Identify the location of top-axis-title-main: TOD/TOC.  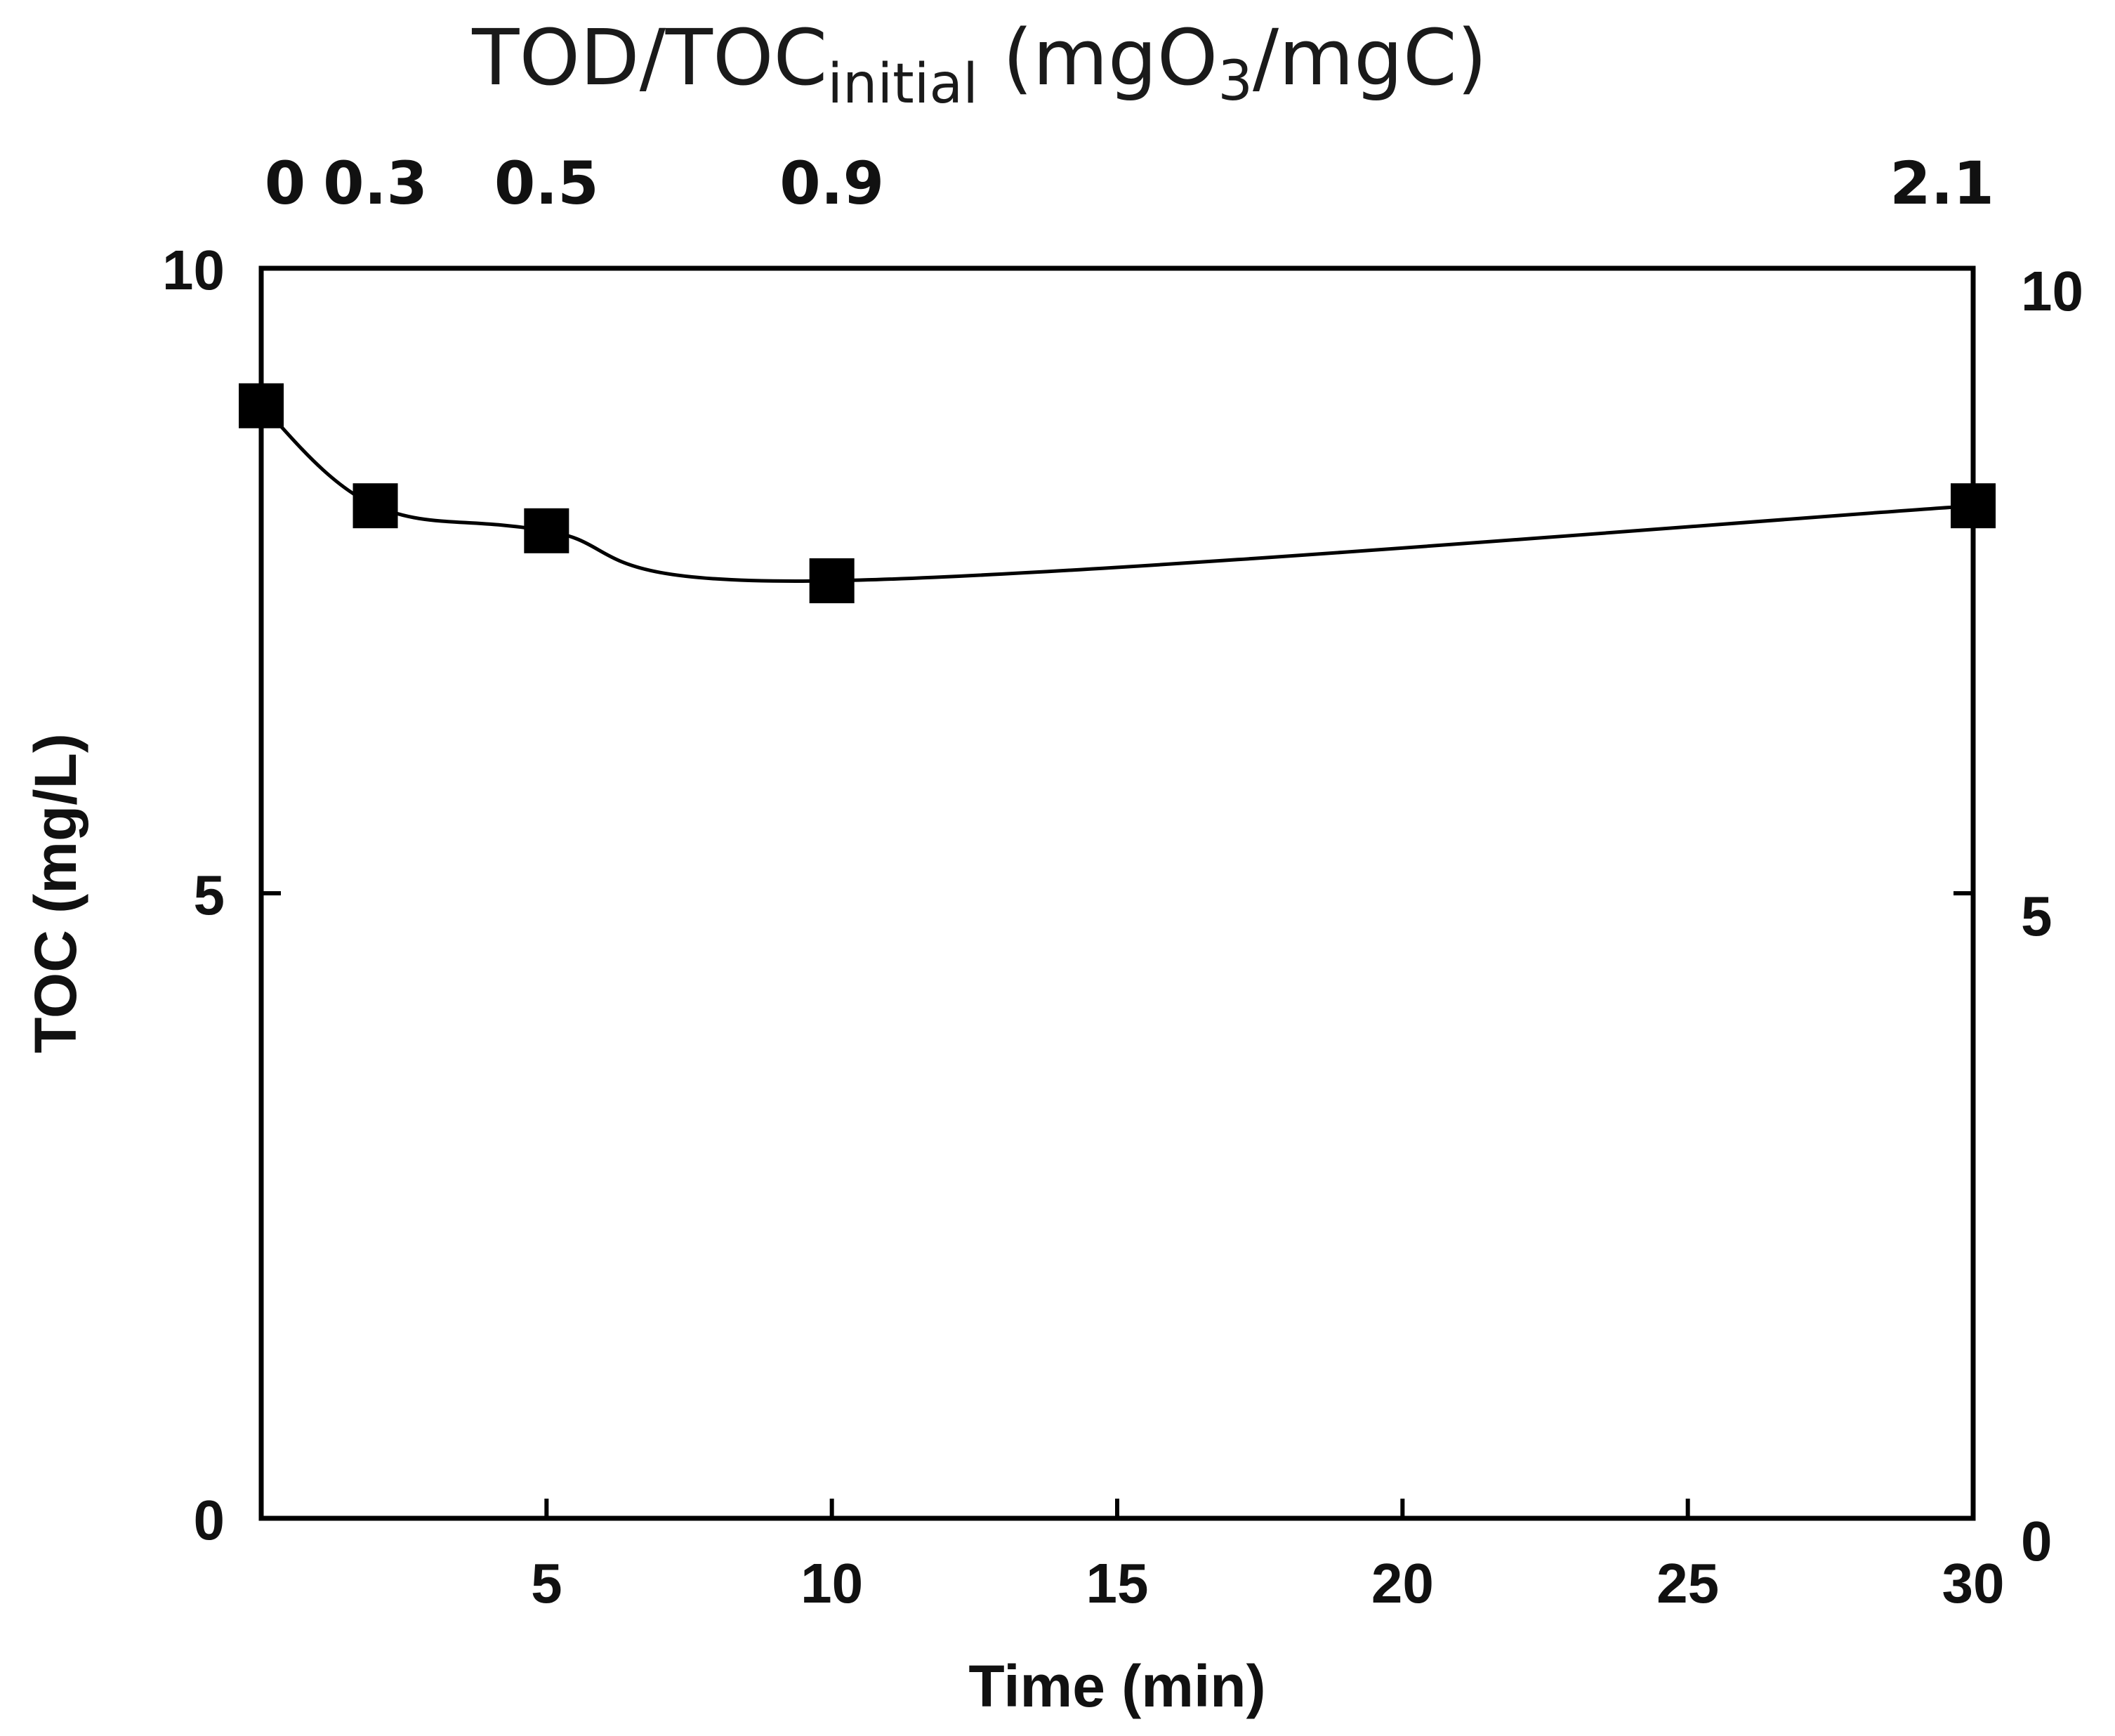
(649, 58).